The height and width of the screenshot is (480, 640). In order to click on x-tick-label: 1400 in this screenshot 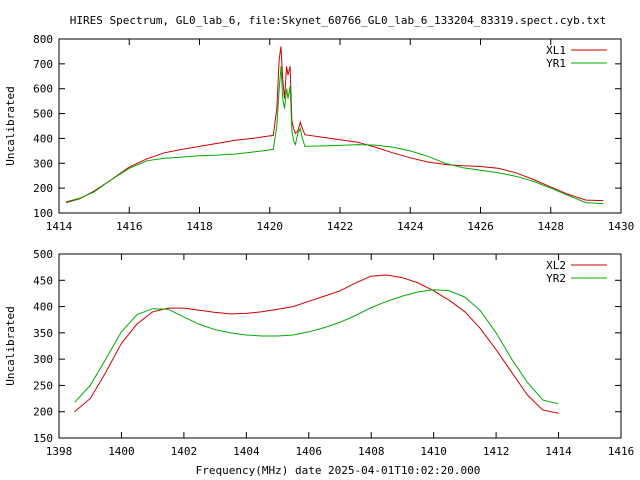, I will do `click(121, 451)`.